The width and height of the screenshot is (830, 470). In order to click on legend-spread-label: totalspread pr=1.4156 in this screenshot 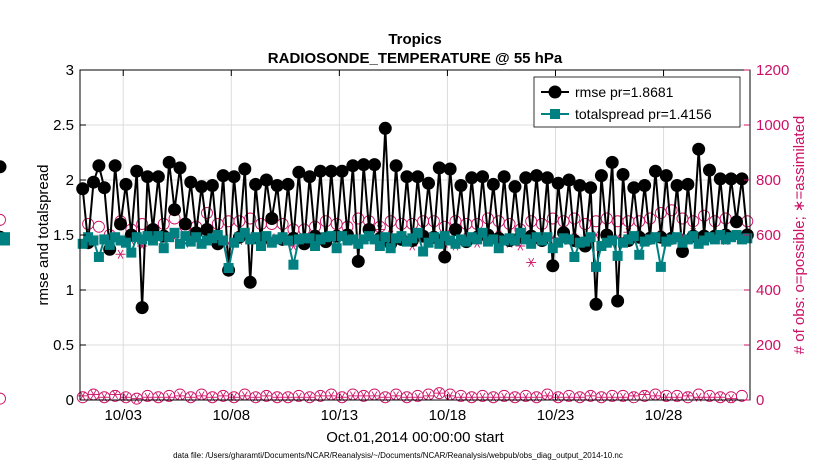, I will do `click(643, 114)`.